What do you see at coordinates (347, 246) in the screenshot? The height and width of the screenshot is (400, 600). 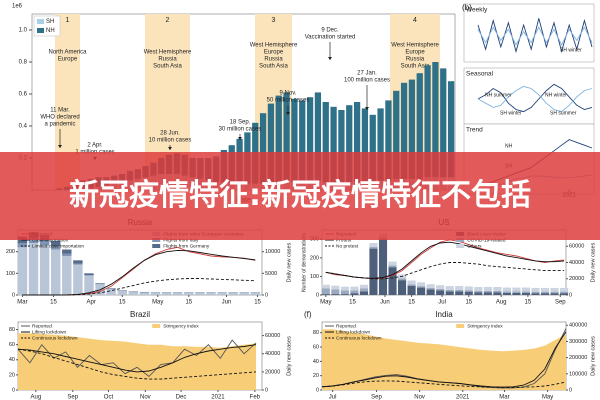 I see `legend-label: No protest` at bounding box center [347, 246].